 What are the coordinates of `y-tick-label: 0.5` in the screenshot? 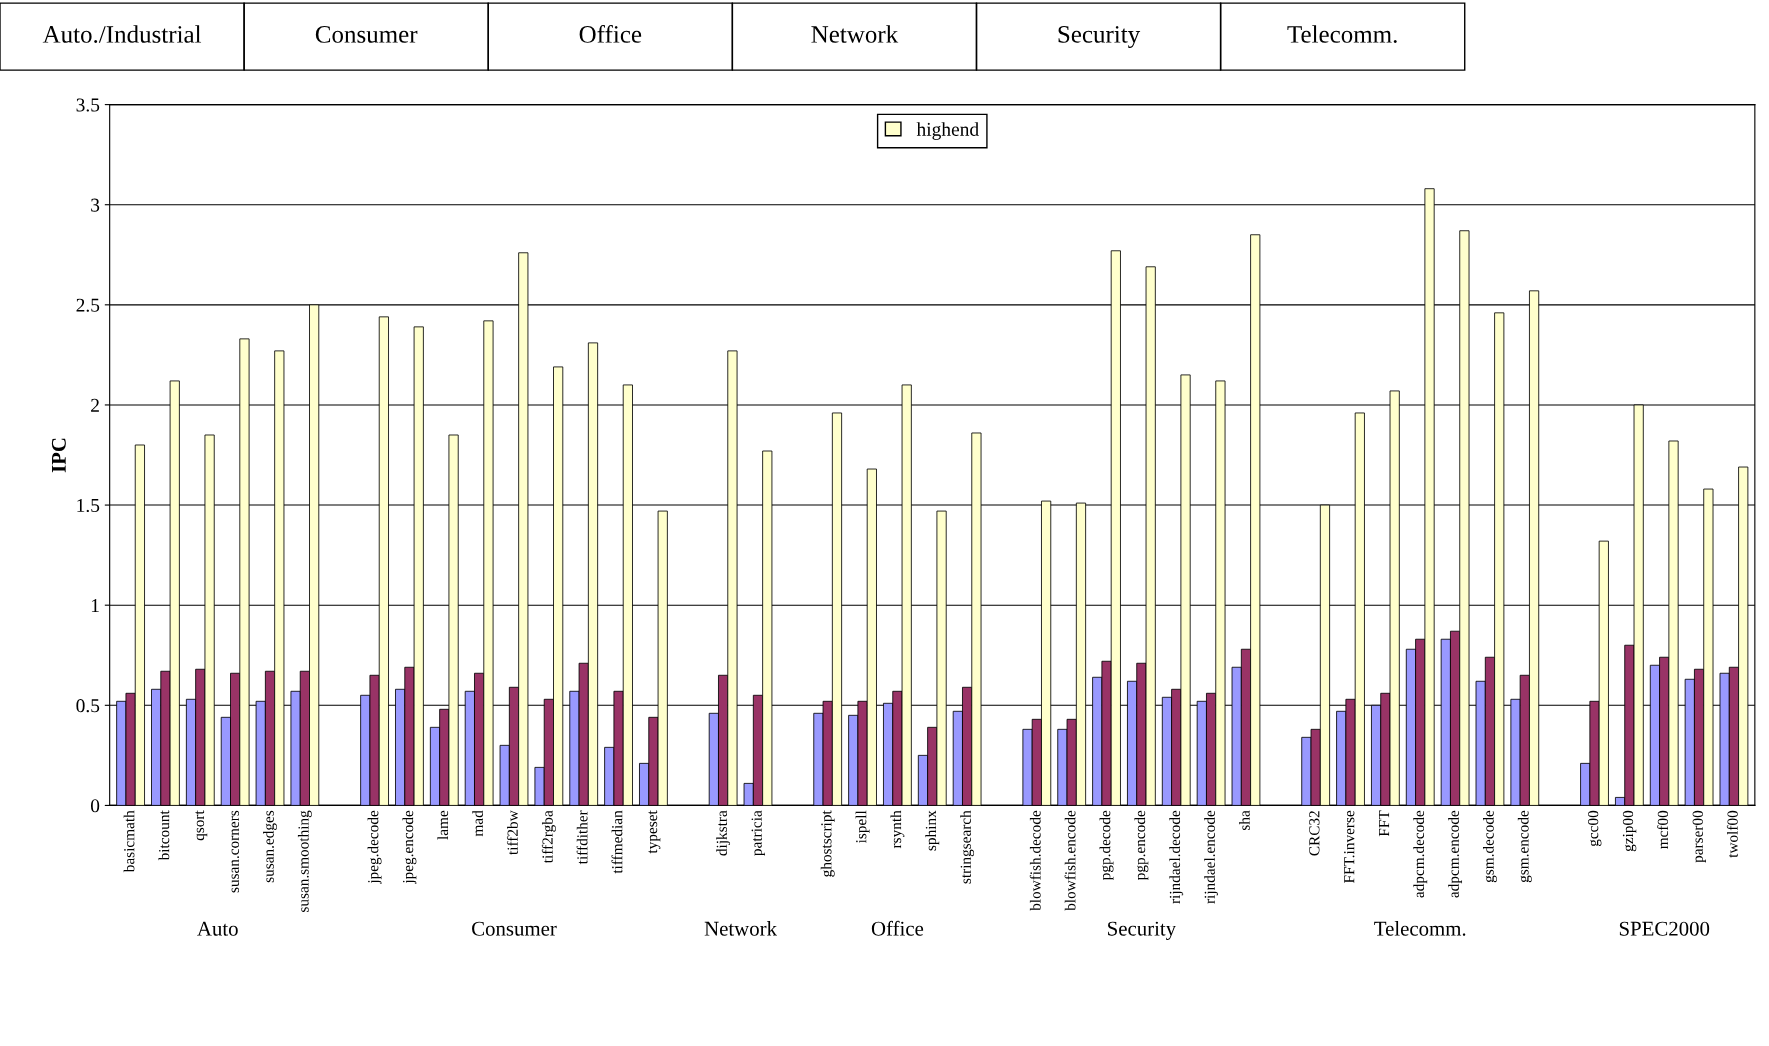 It's located at (88, 706).